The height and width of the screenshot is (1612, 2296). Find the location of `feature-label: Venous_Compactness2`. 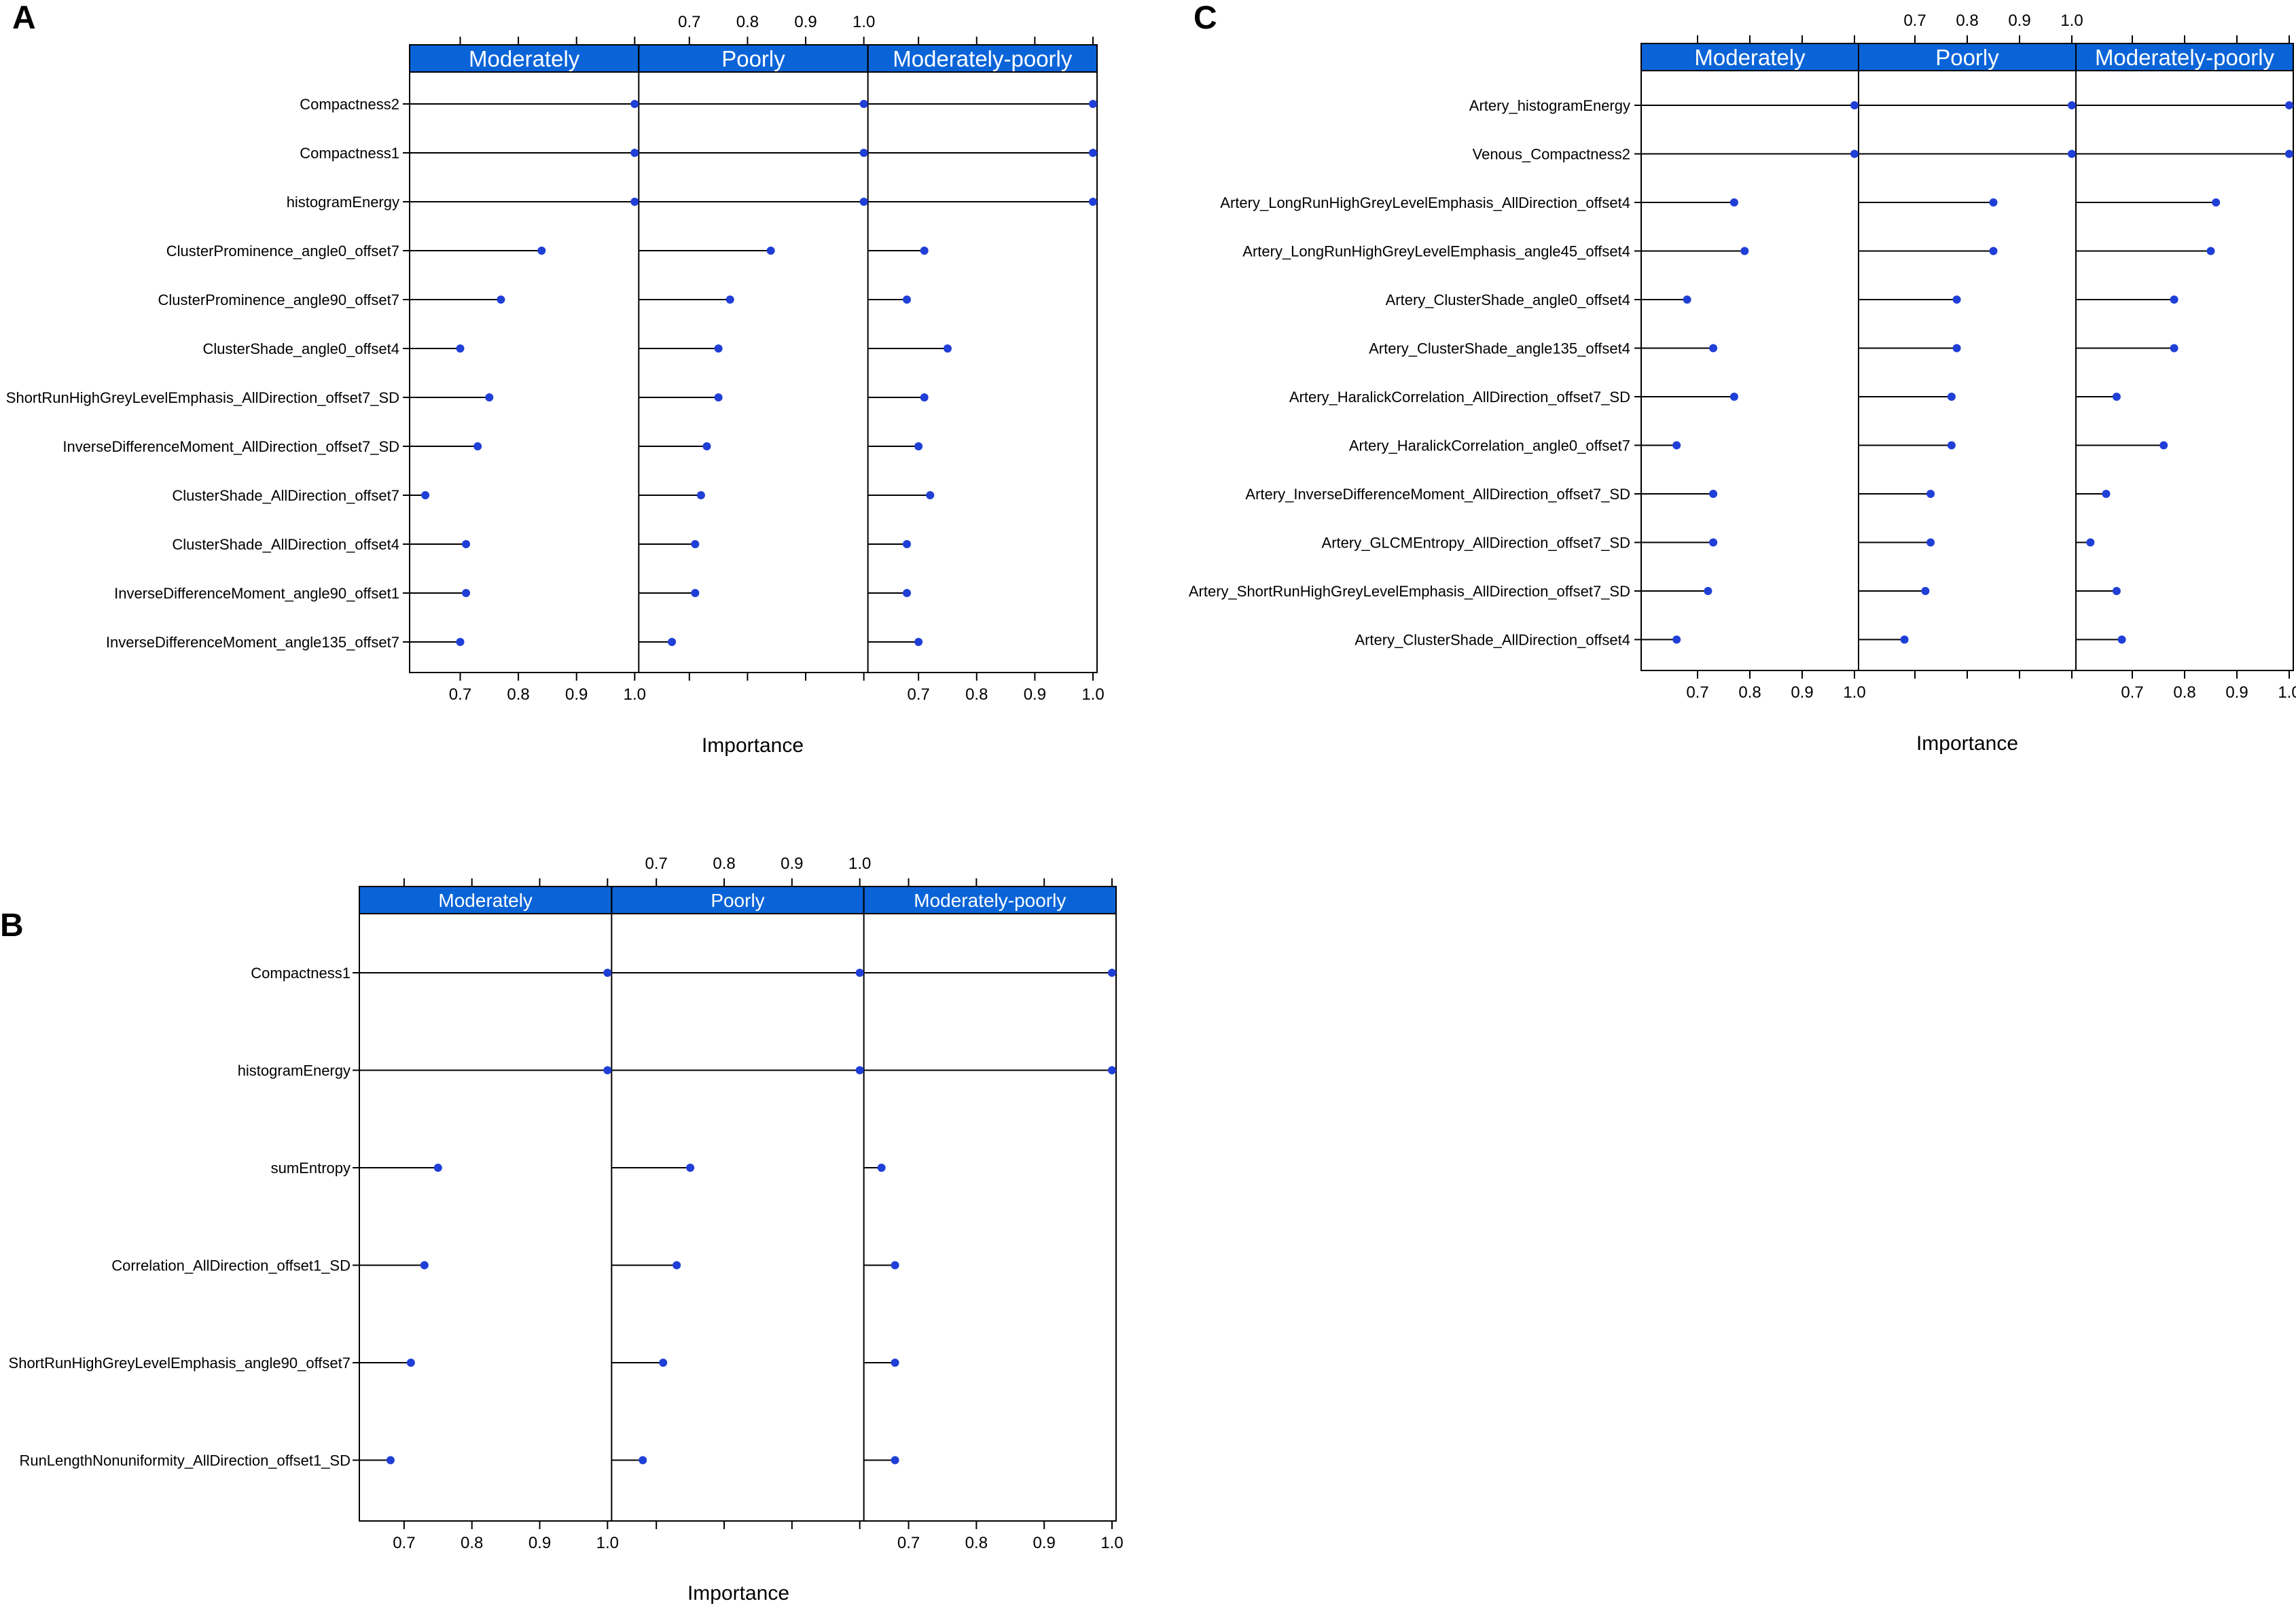

feature-label: Venous_Compactness2 is located at coordinates (1551, 154).